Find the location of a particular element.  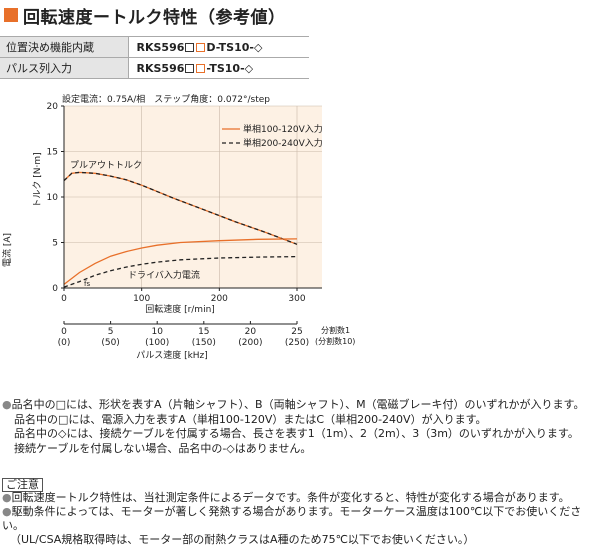

x-tick-label: 200 is located at coordinates (219, 299).